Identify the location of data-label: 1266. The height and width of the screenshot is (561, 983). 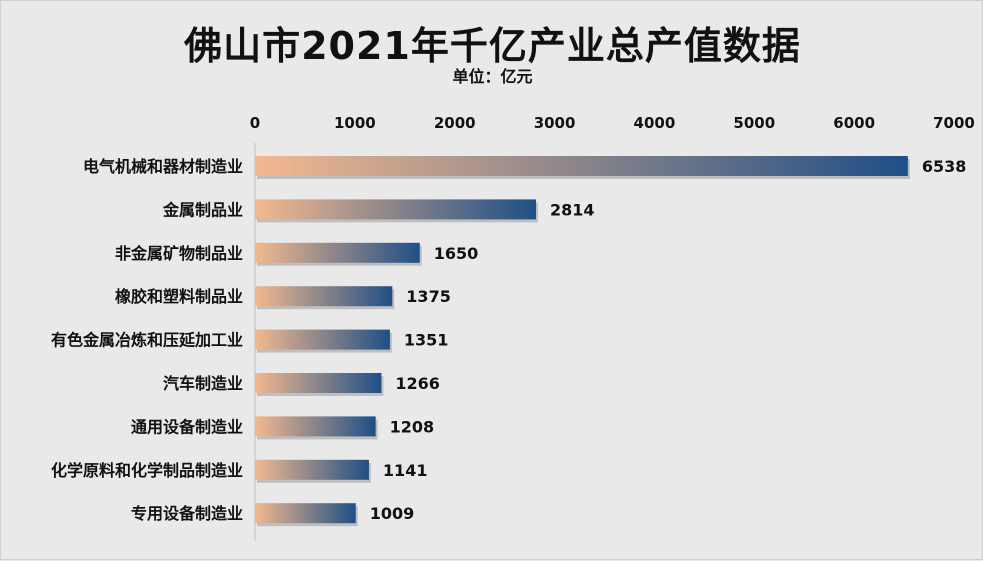
(417, 383).